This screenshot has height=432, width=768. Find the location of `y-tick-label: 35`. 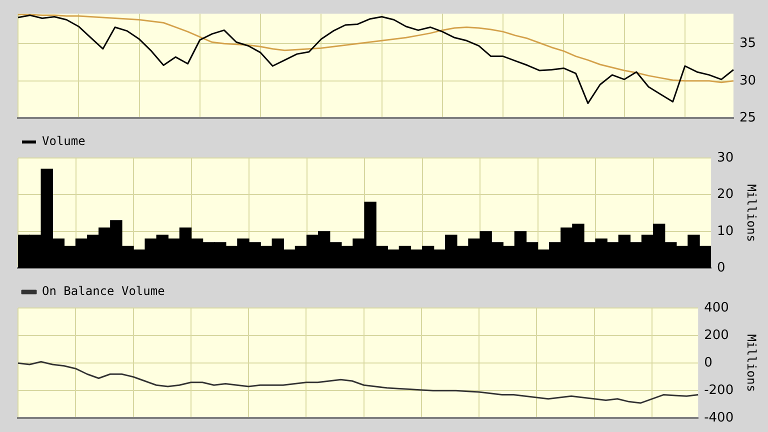

y-tick-label: 35 is located at coordinates (747, 44).